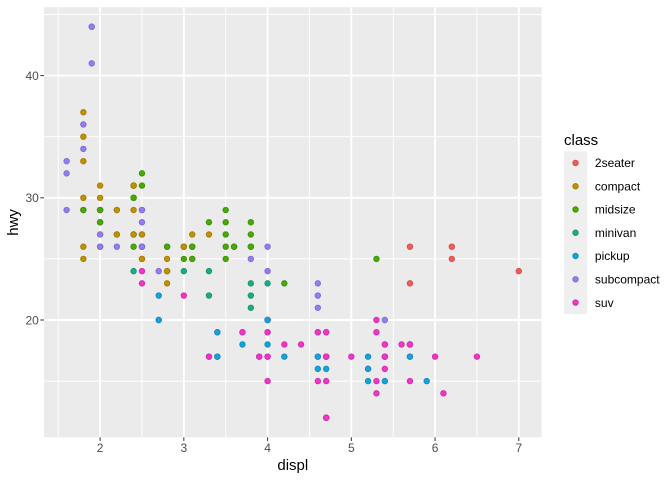 The image size is (672, 480). Describe the element at coordinates (627, 279) in the screenshot. I see `svg-text: subcompact` at that location.